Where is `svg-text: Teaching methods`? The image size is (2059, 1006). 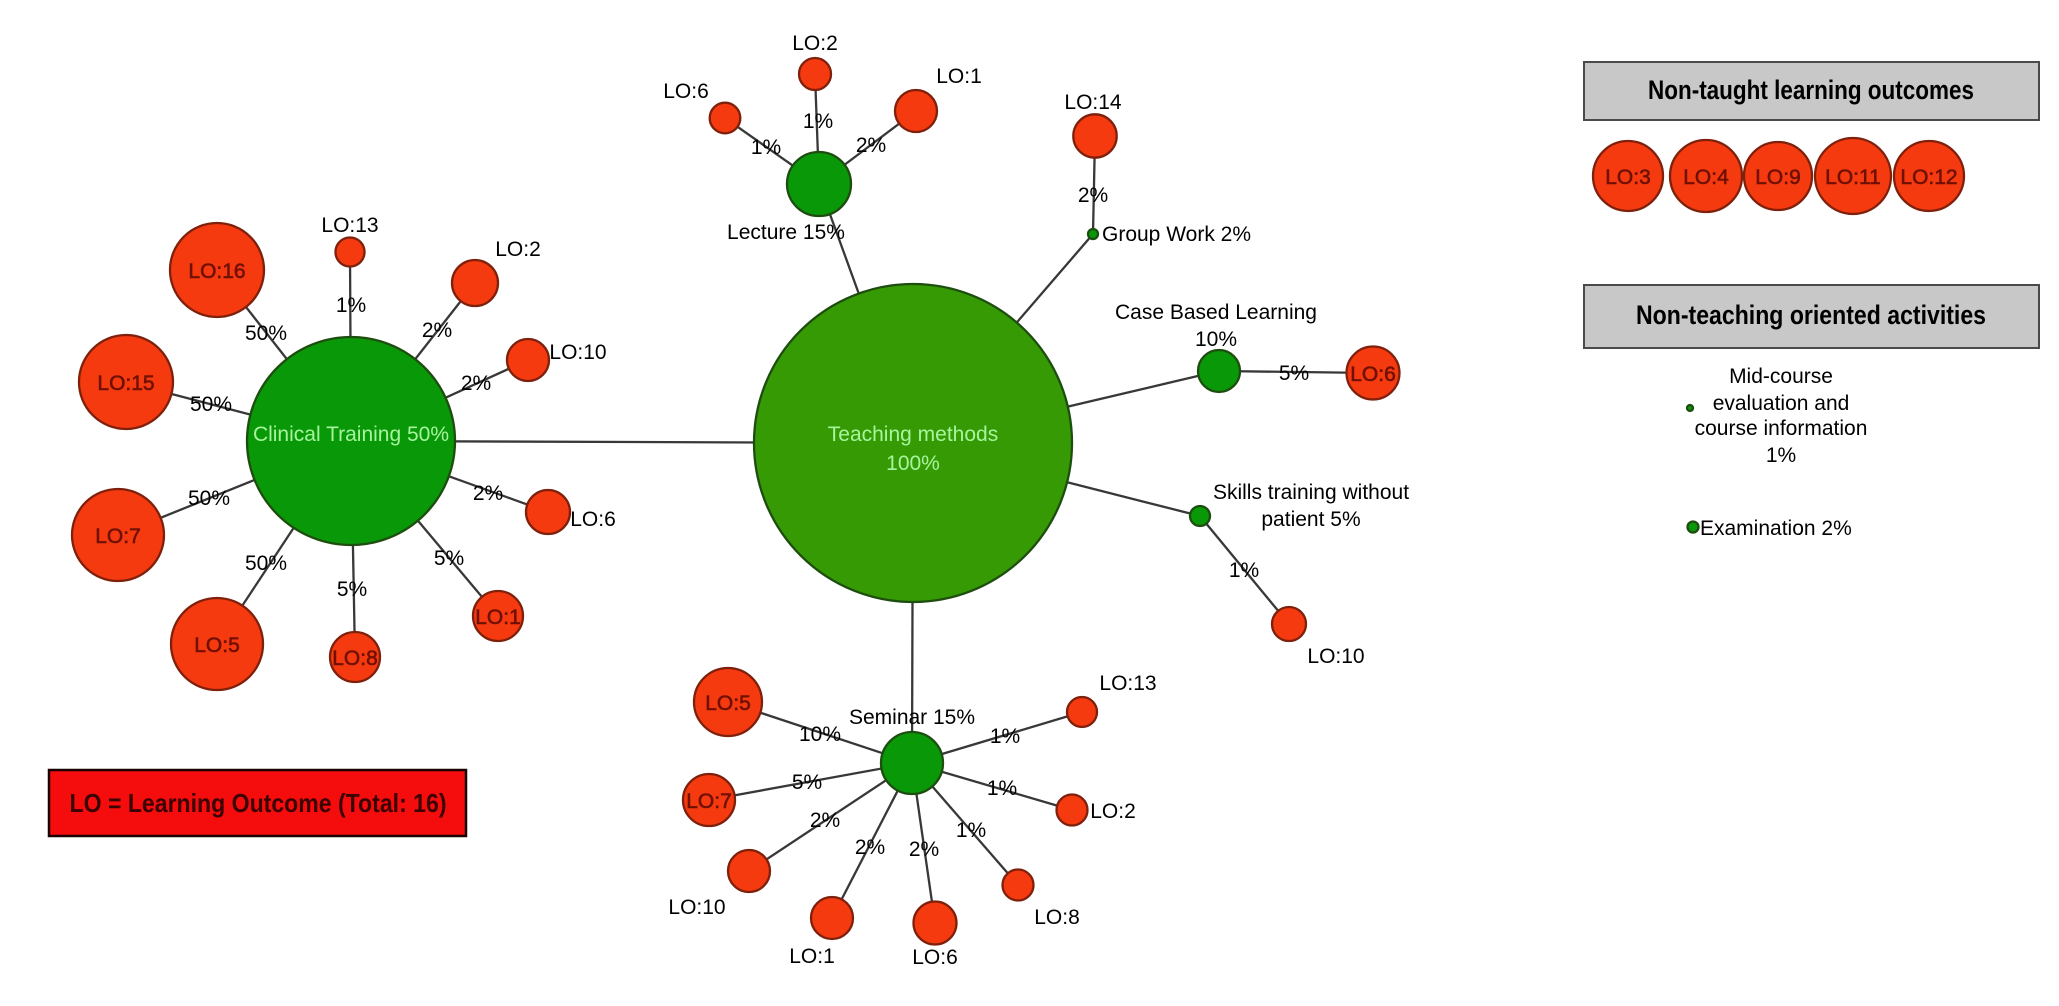 svg-text: Teaching methods is located at coordinates (913, 434).